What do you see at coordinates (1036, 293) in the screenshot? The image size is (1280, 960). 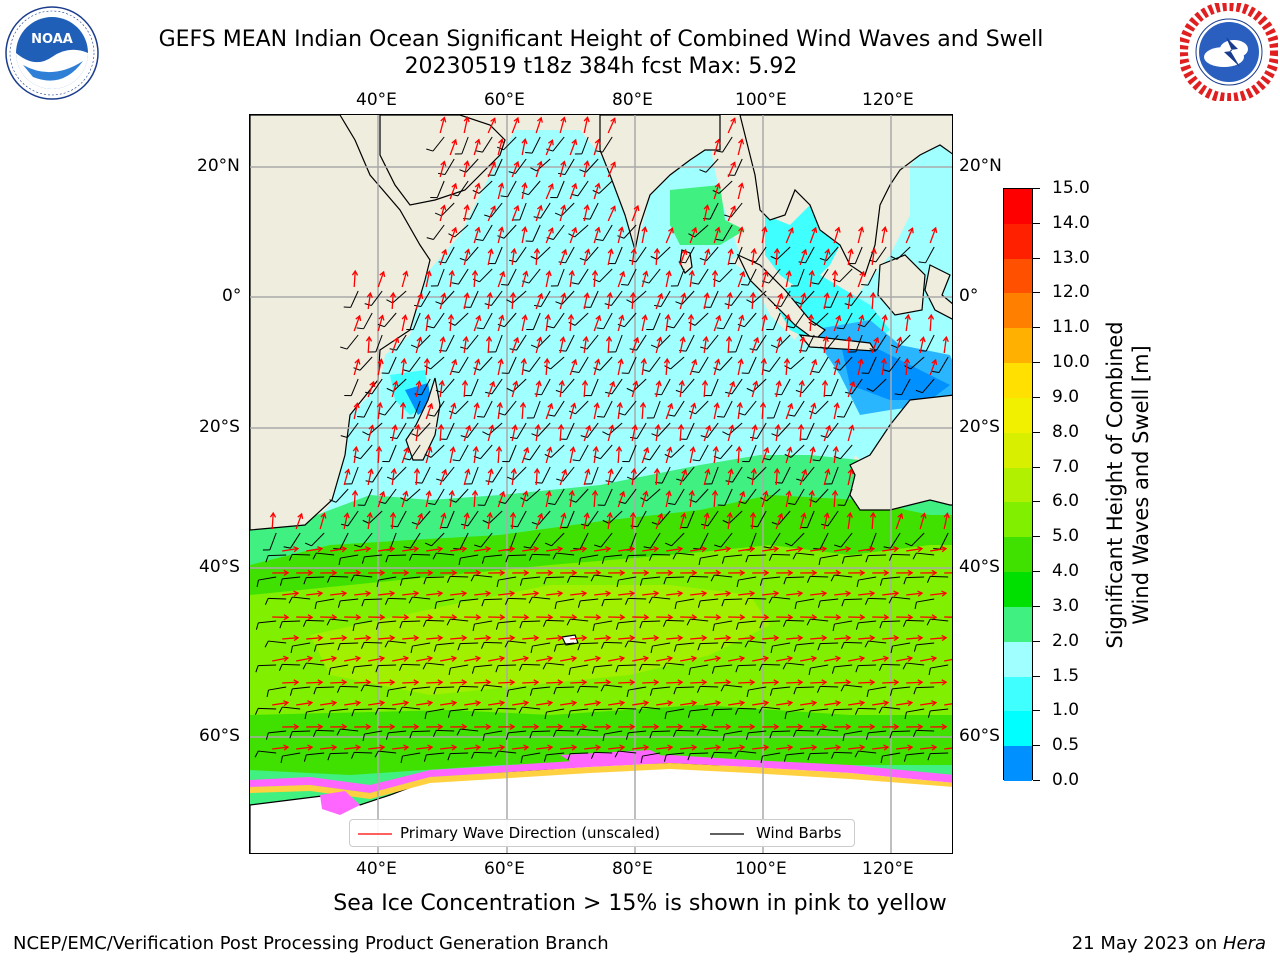 I see `colorbar-tick-mark` at bounding box center [1036, 293].